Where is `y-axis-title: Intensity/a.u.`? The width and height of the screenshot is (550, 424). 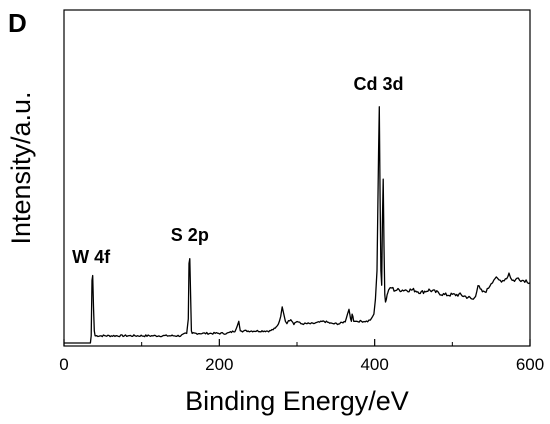
y-axis-title: Intensity/a.u. is located at coordinates (21, 167).